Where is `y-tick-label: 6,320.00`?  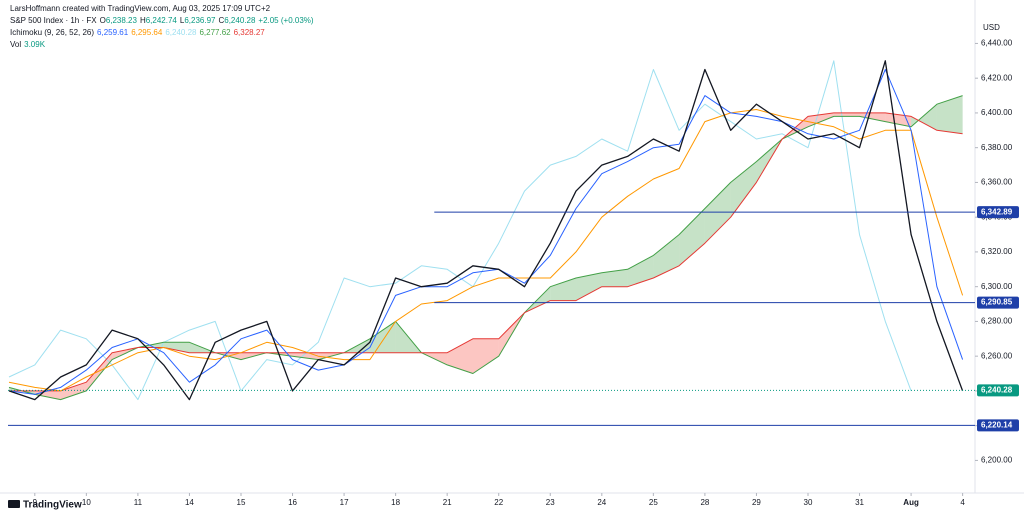
y-tick-label: 6,320.00 is located at coordinates (997, 251).